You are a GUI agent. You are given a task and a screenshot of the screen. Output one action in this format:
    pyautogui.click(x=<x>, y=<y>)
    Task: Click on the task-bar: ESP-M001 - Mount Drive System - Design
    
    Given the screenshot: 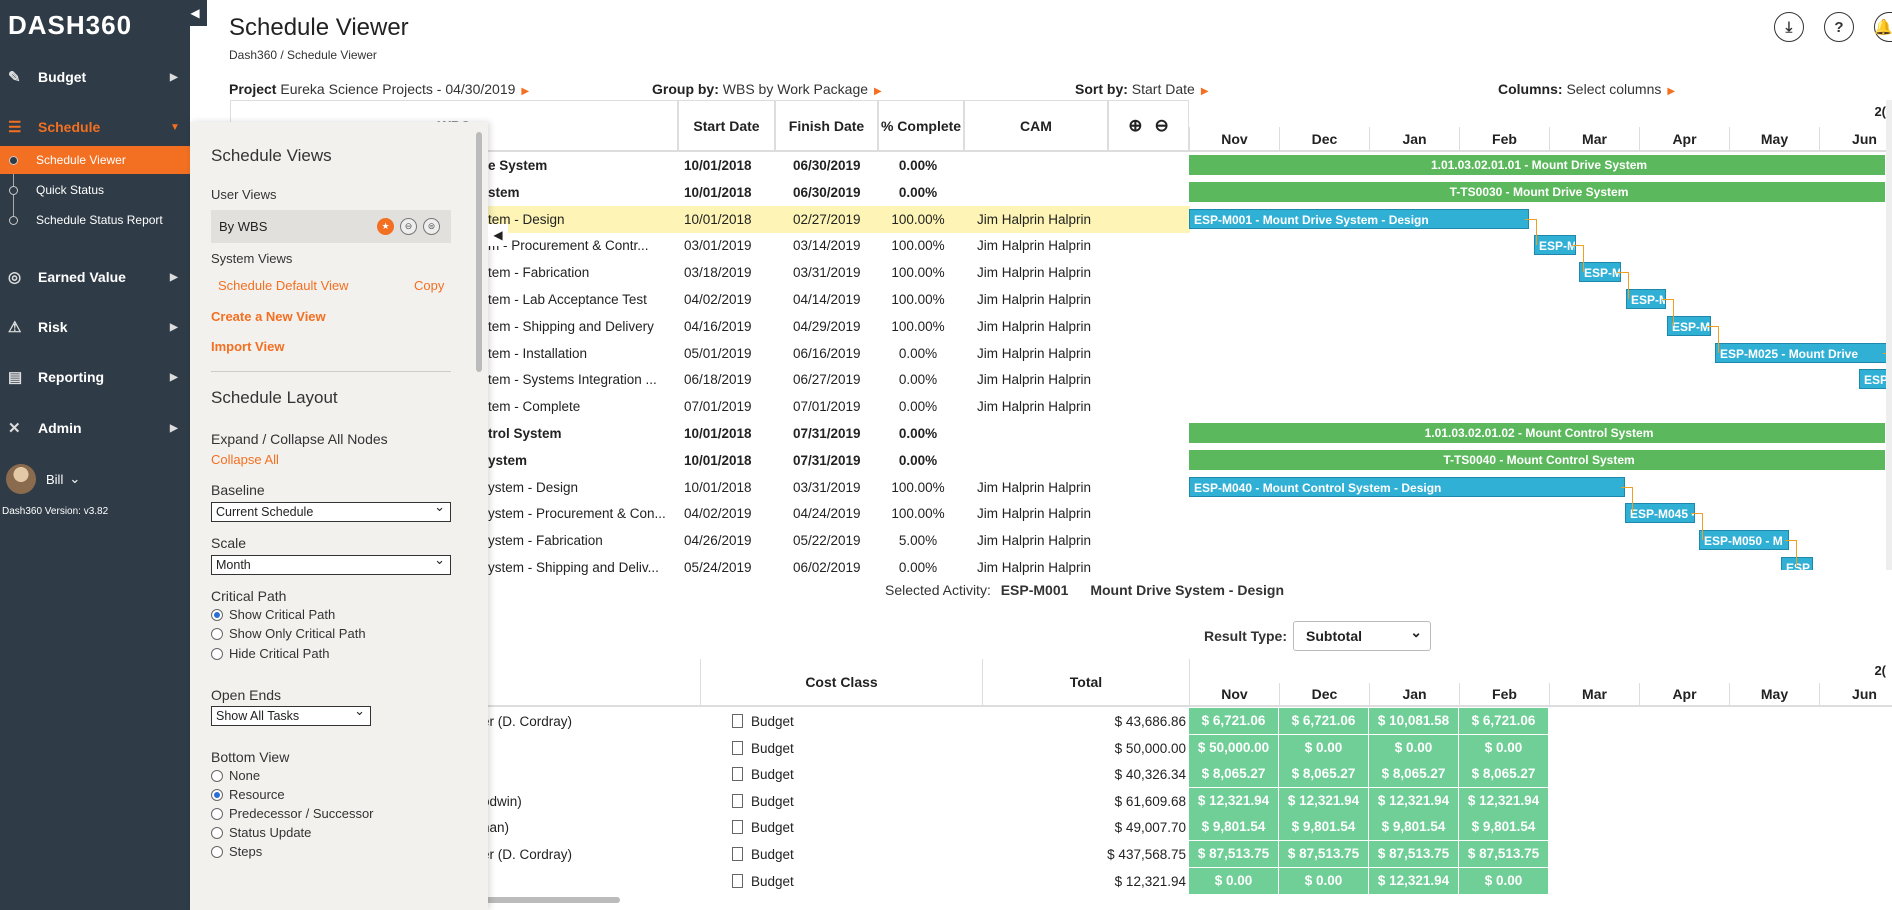 What is the action you would take?
    pyautogui.click(x=1359, y=218)
    